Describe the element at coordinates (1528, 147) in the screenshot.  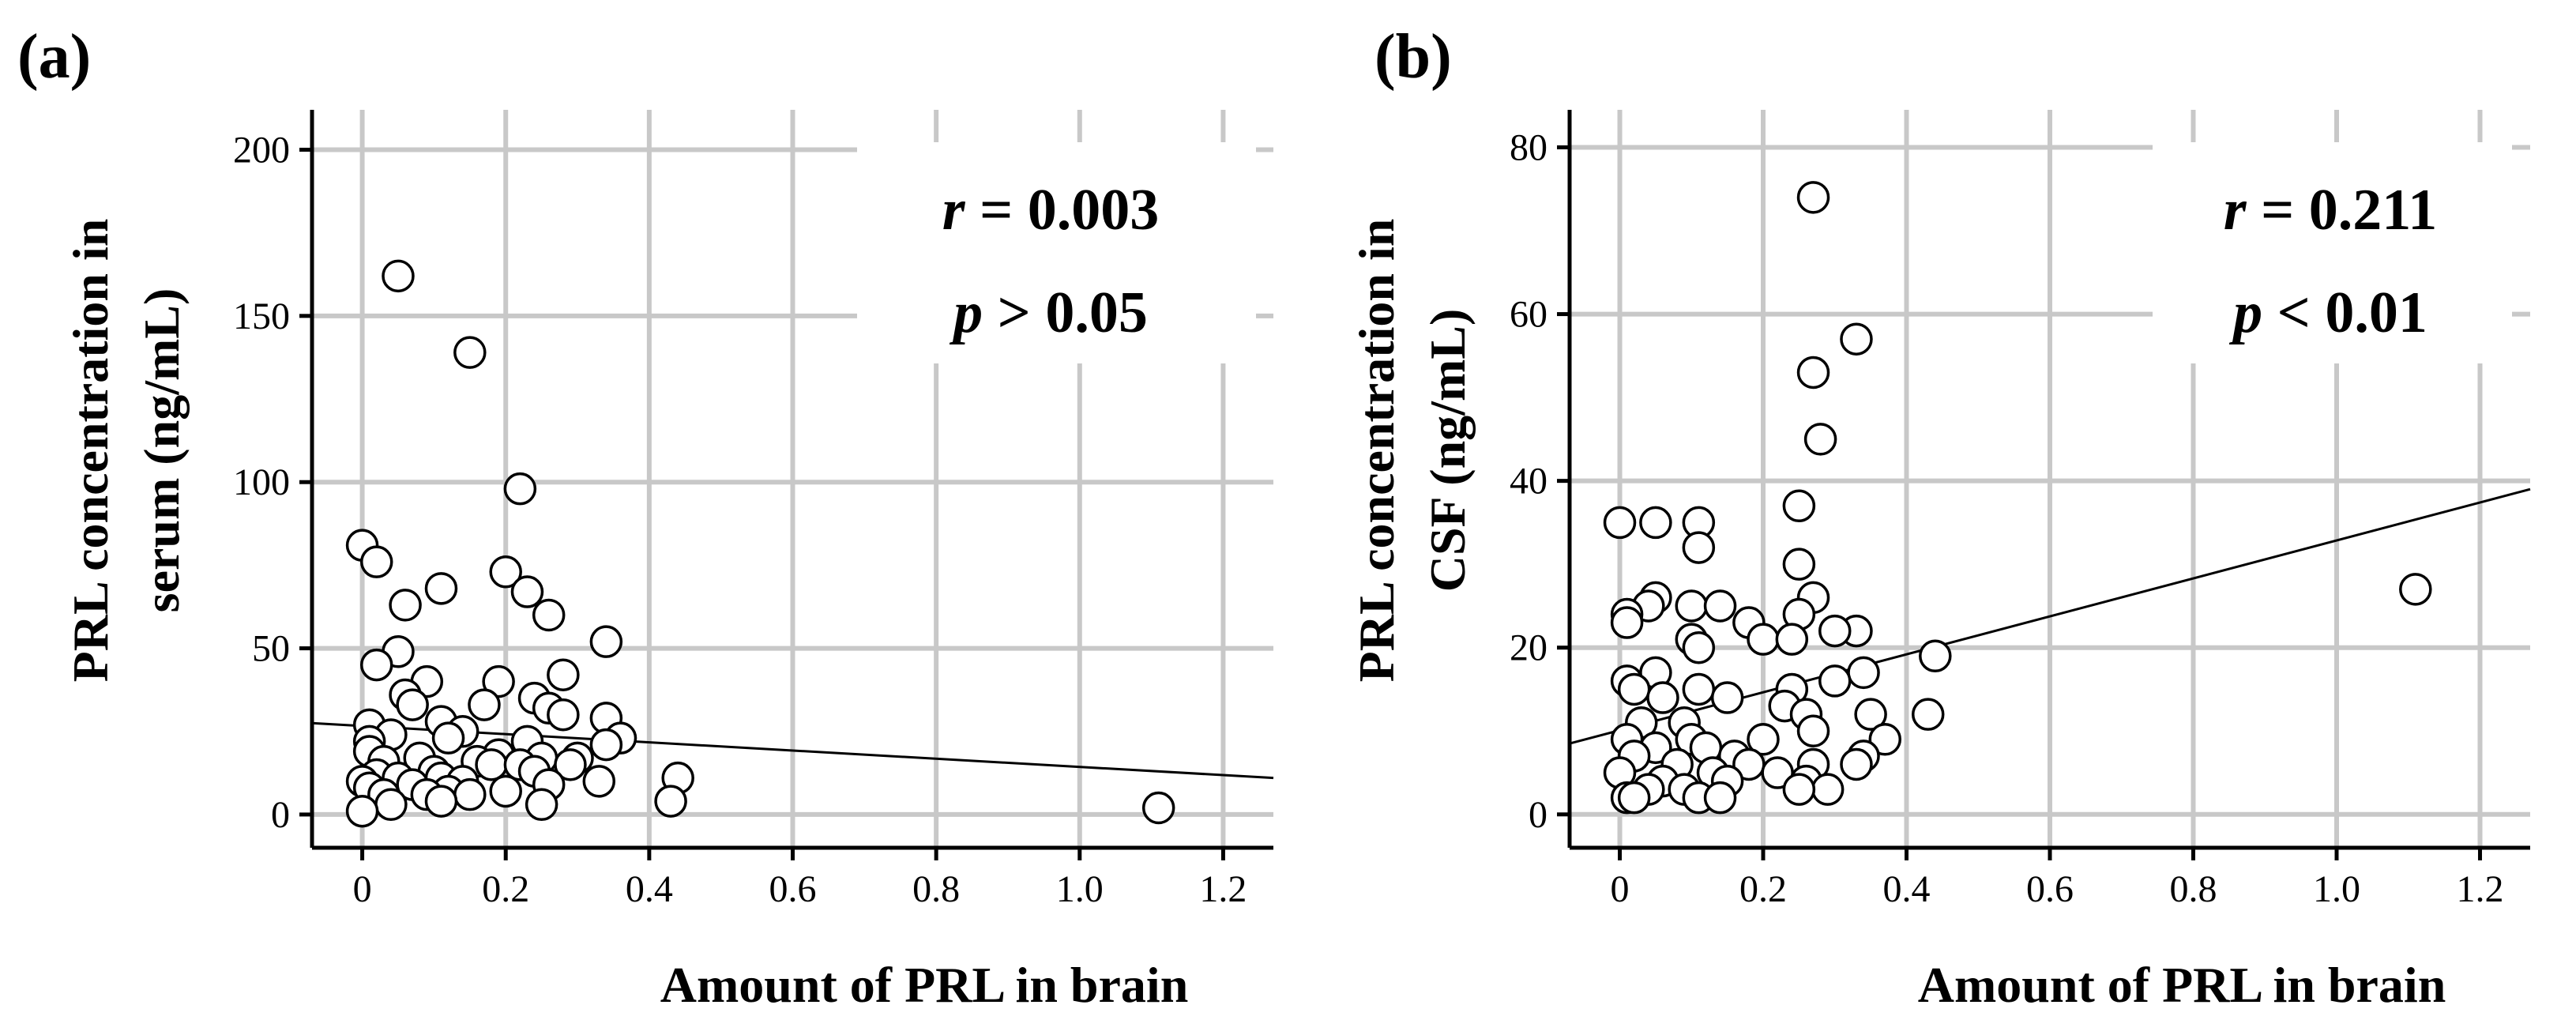
I see `y-tick-label: 80` at that location.